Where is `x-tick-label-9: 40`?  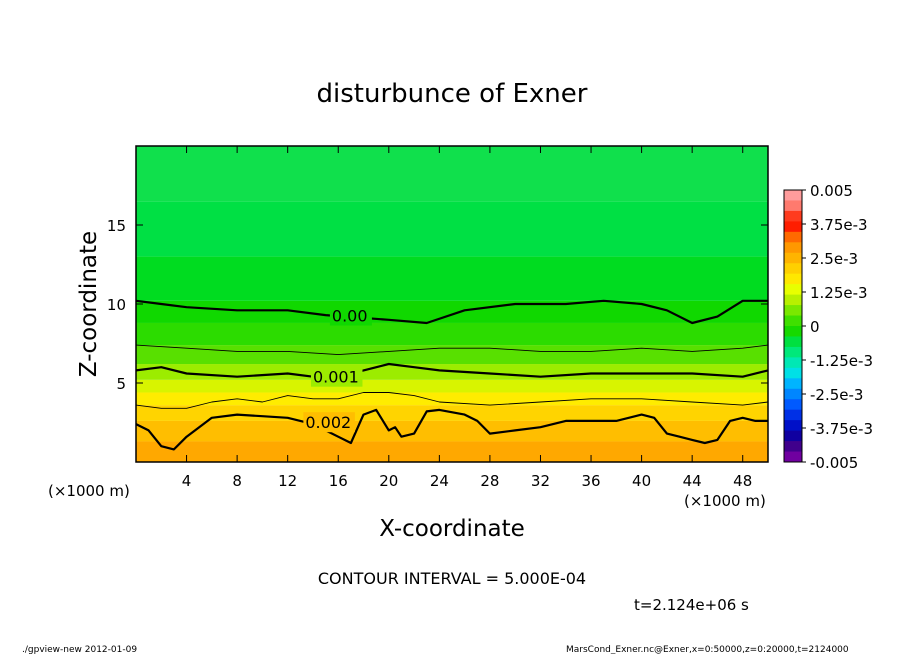
x-tick-label-9: 40 is located at coordinates (641, 481).